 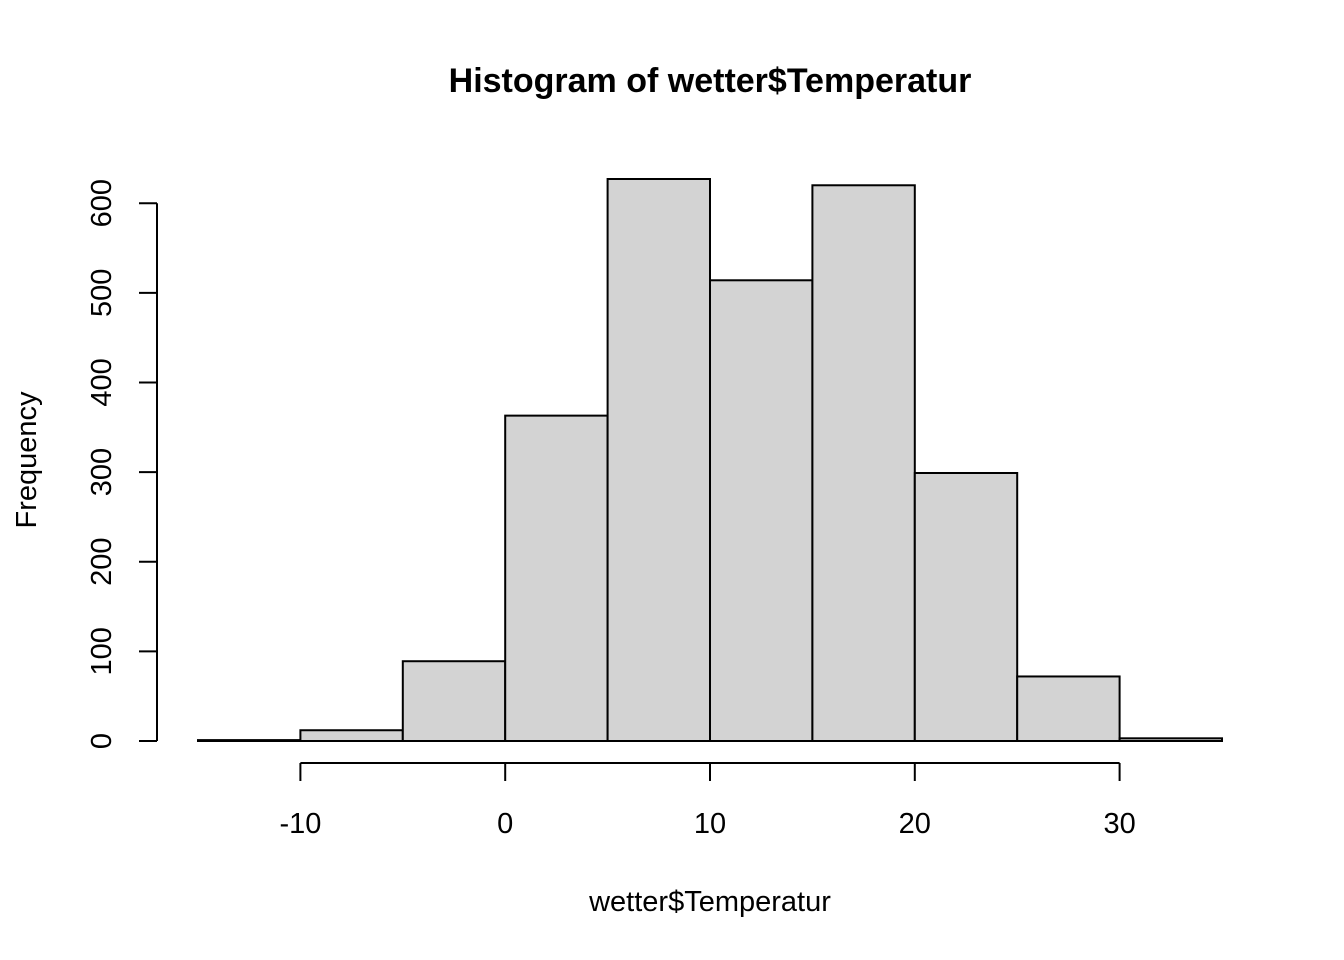 What do you see at coordinates (710, 824) in the screenshot?
I see `x-tick-label-2: 10` at bounding box center [710, 824].